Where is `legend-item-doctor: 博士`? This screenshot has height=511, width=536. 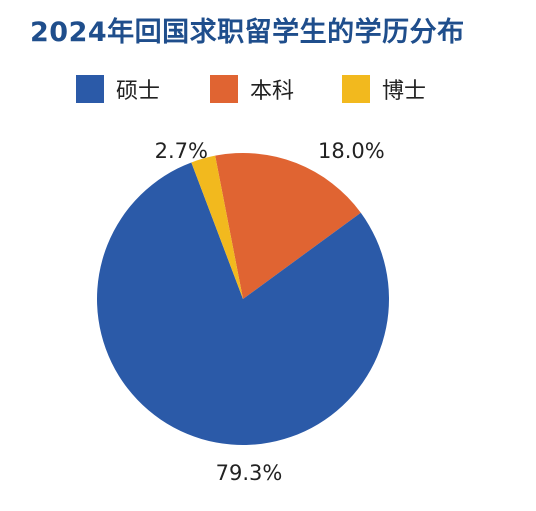
legend-item-doctor: 博士 is located at coordinates (384, 89).